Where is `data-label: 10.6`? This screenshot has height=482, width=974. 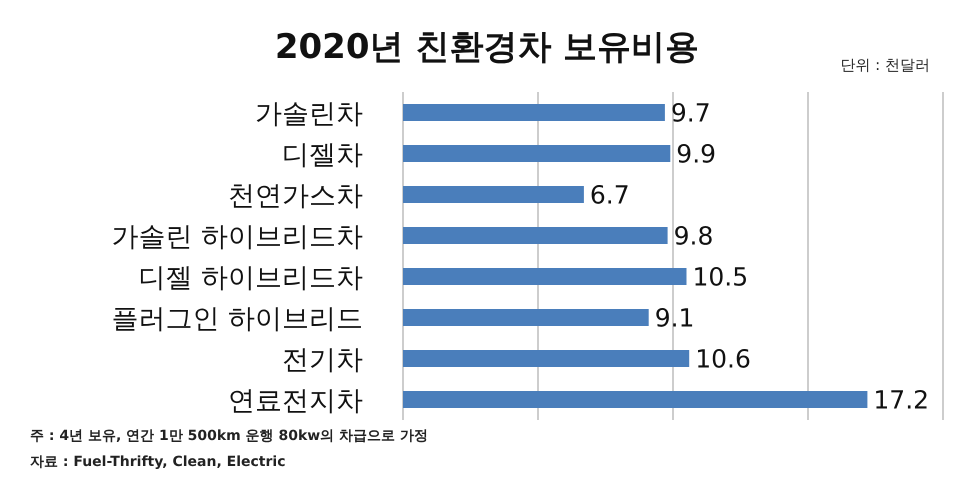
data-label: 10.6 is located at coordinates (723, 359).